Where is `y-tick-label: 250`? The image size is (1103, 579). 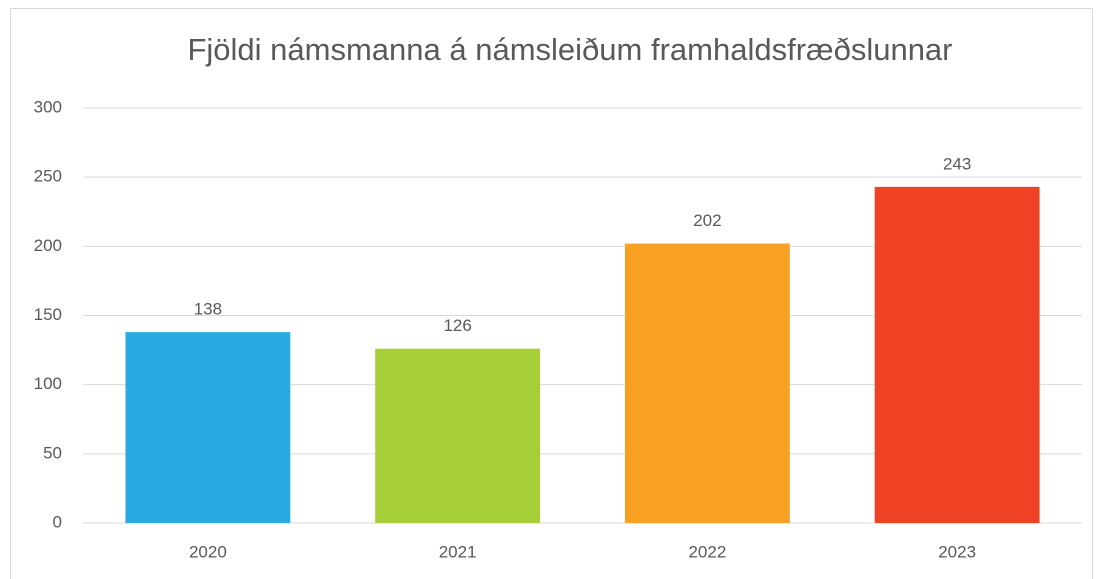 y-tick-label: 250 is located at coordinates (48, 176).